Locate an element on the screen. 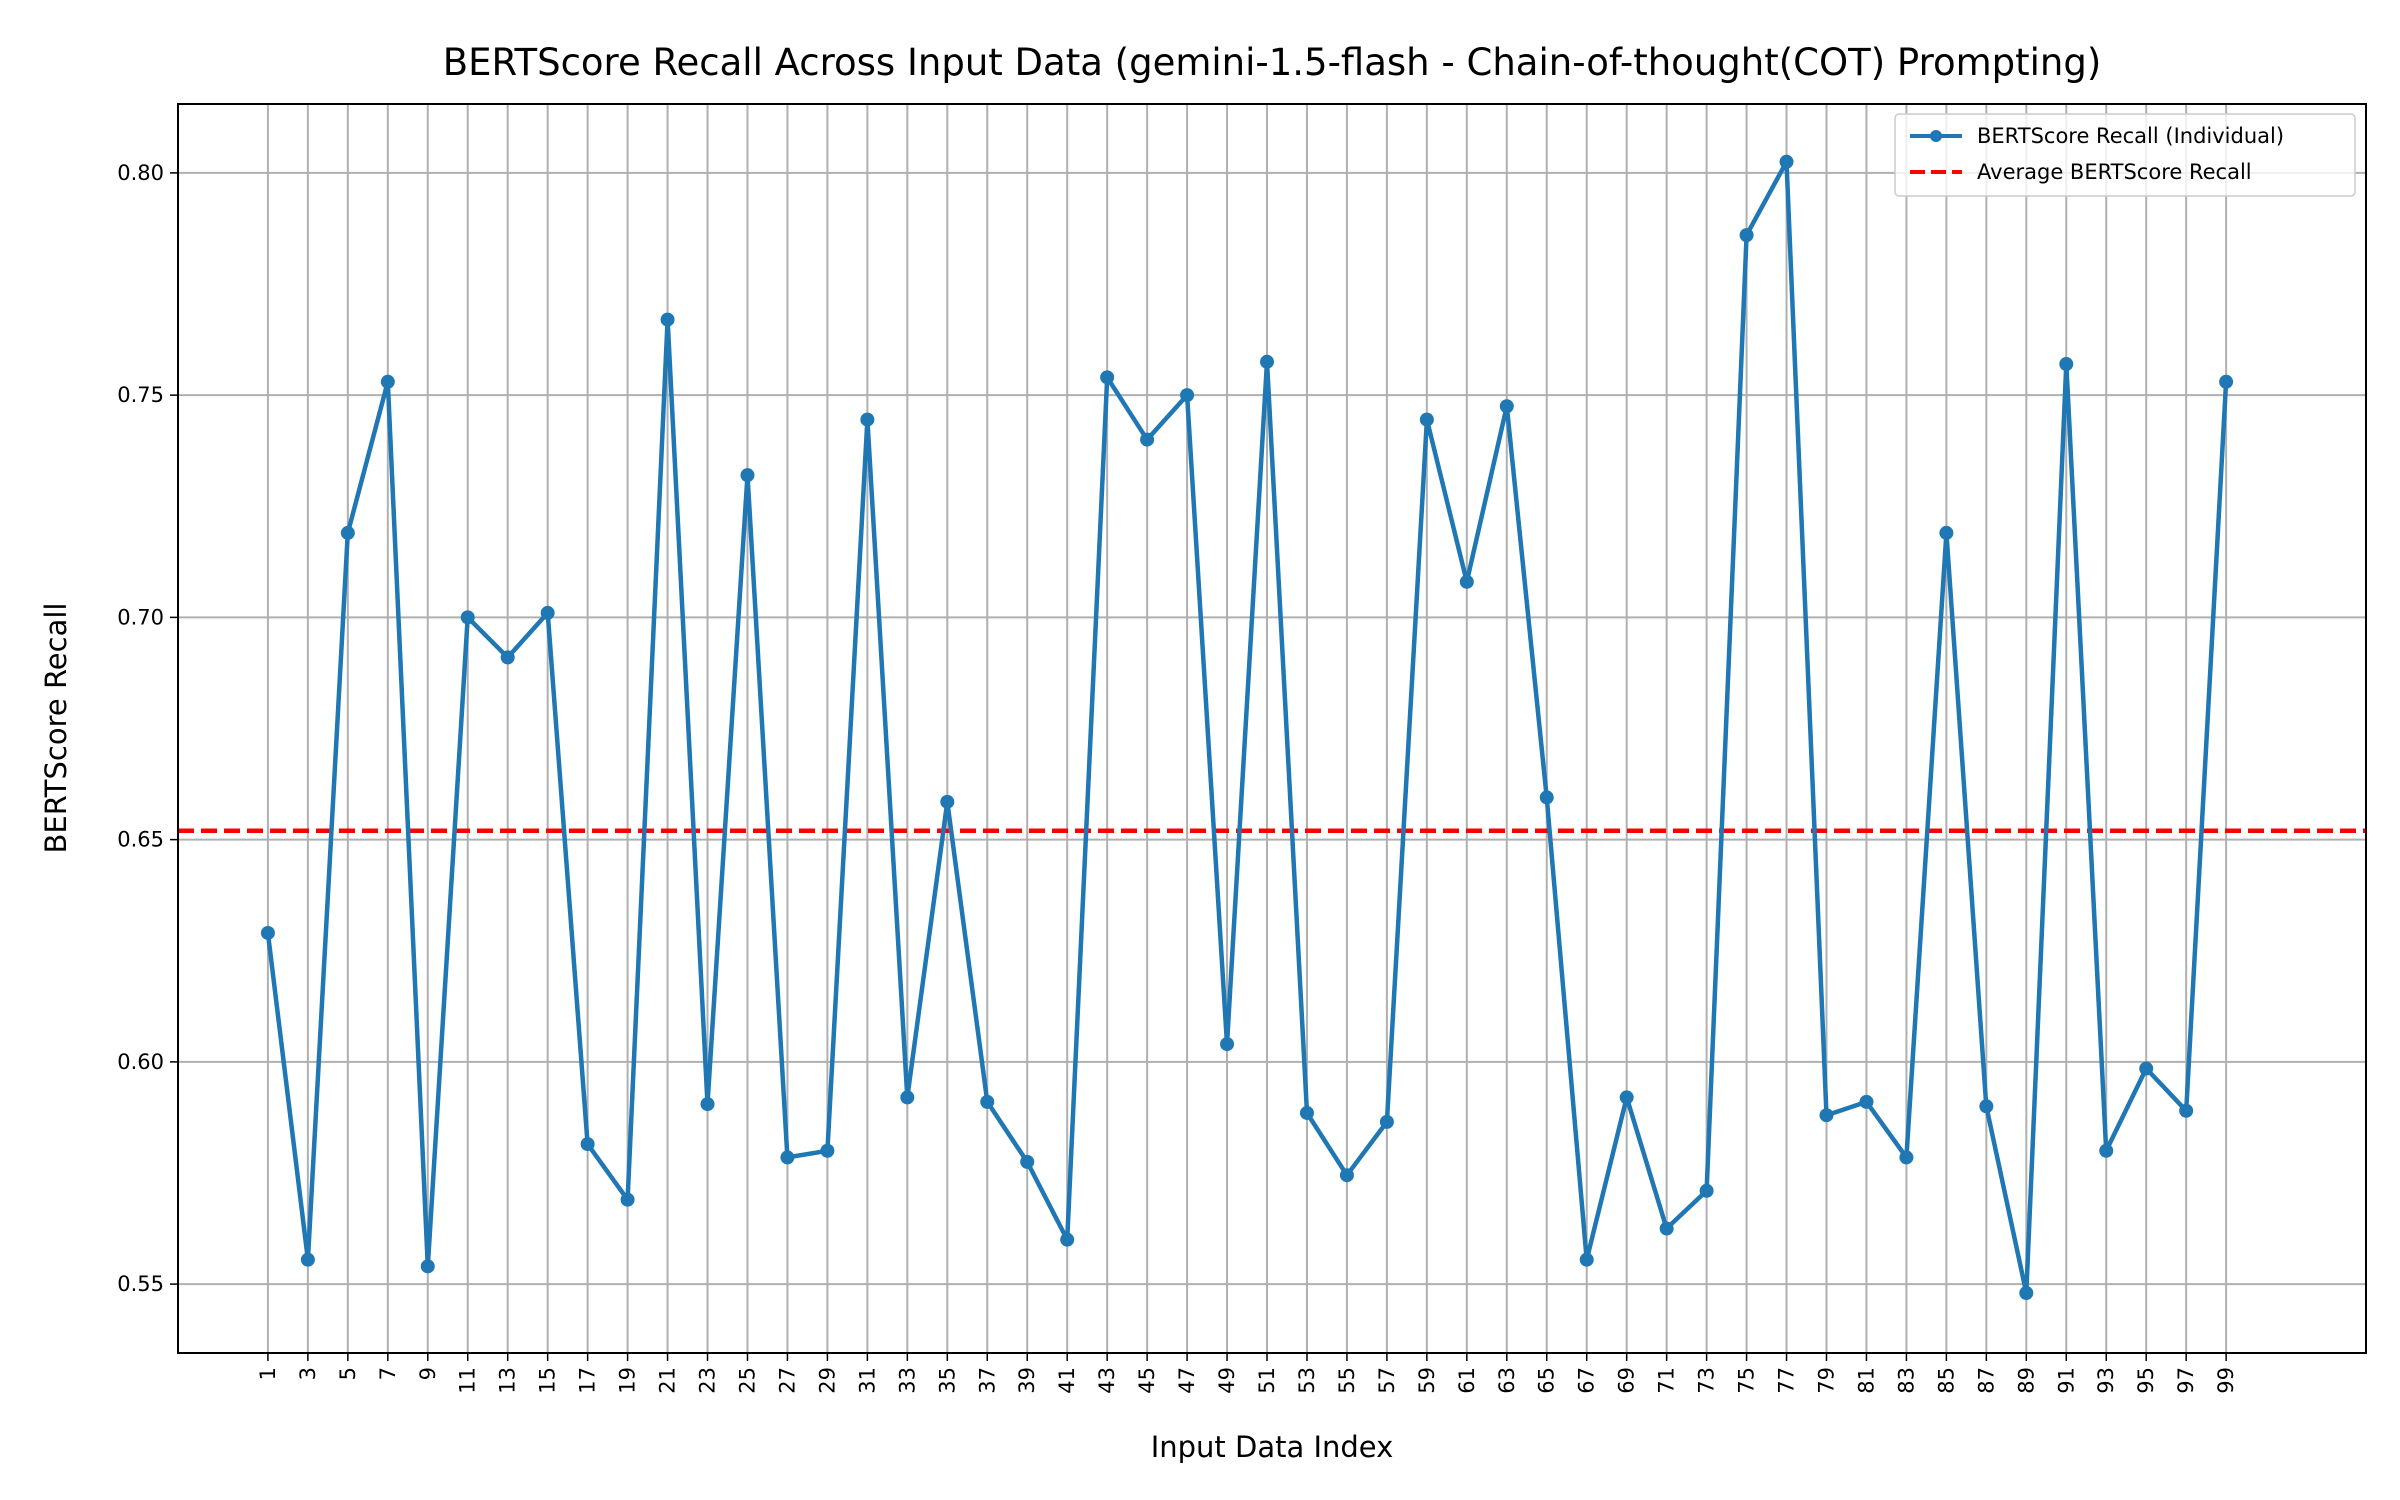 Image resolution: width=2400 pixels, height=1500 pixels. x-tick-label: 67 is located at coordinates (1587, 1380).